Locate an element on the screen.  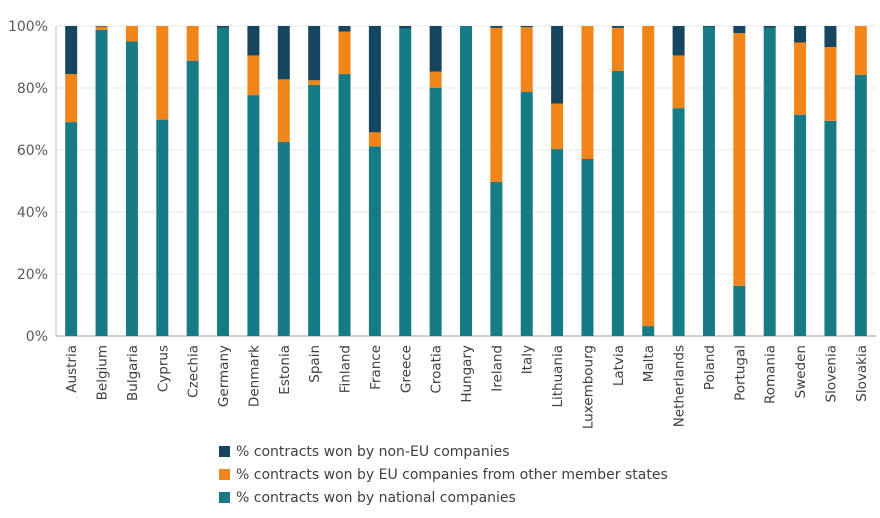
y-tick-label: 60% is located at coordinates (32, 151).